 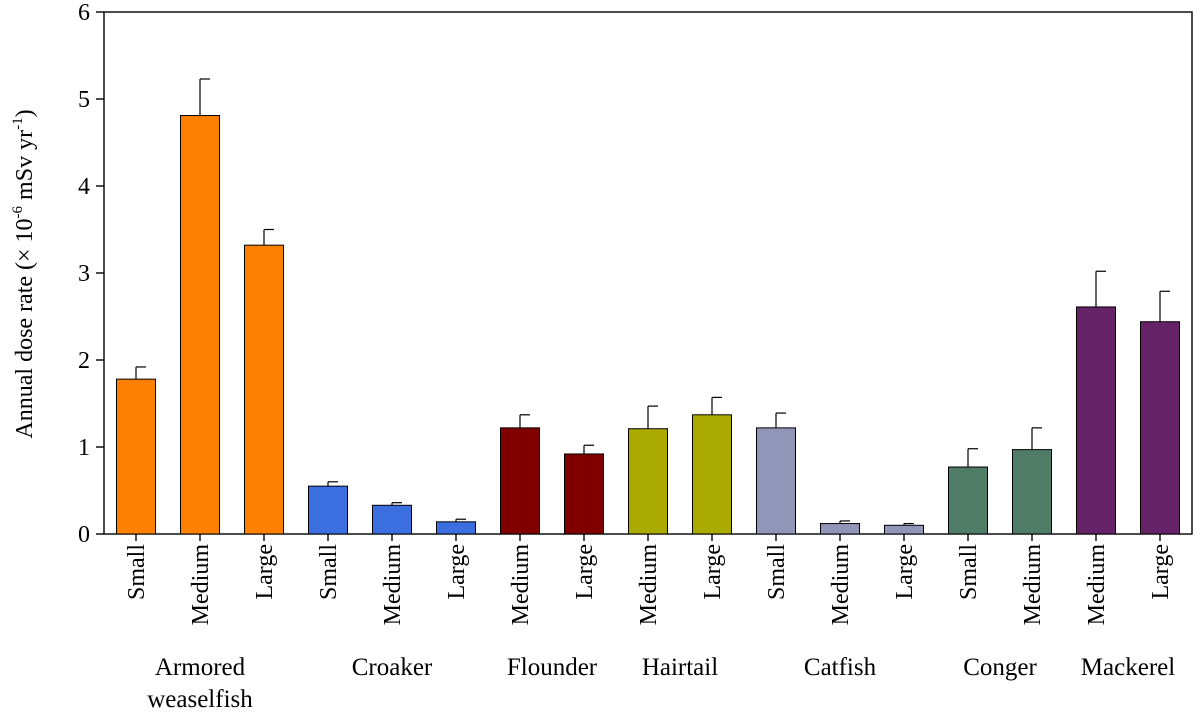 I want to click on y-tick-label: 1, so click(x=84, y=448).